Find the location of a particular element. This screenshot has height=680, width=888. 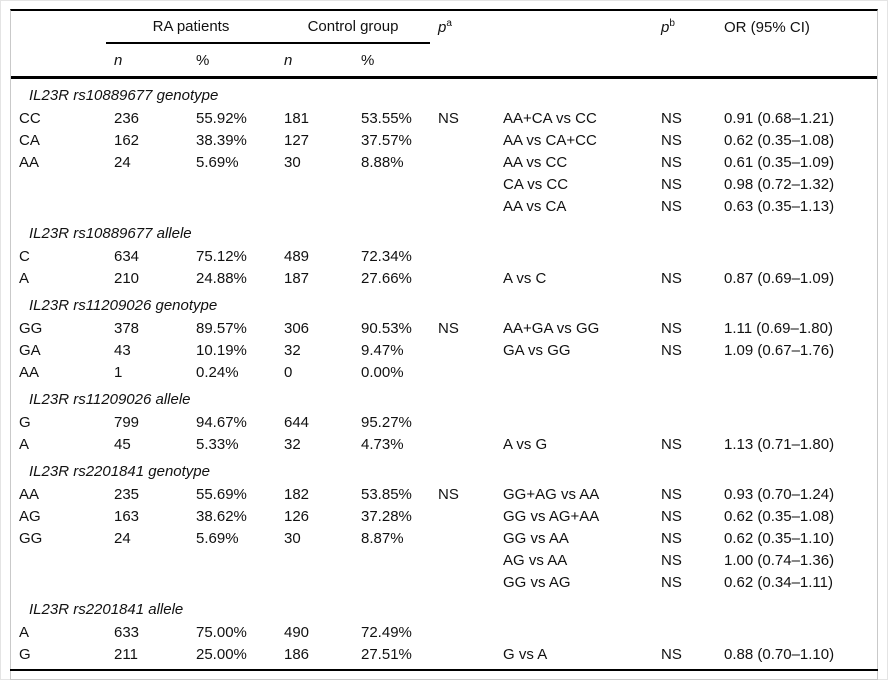

cell-or: 0.87 (0.69–1.09) is located at coordinates (779, 278).